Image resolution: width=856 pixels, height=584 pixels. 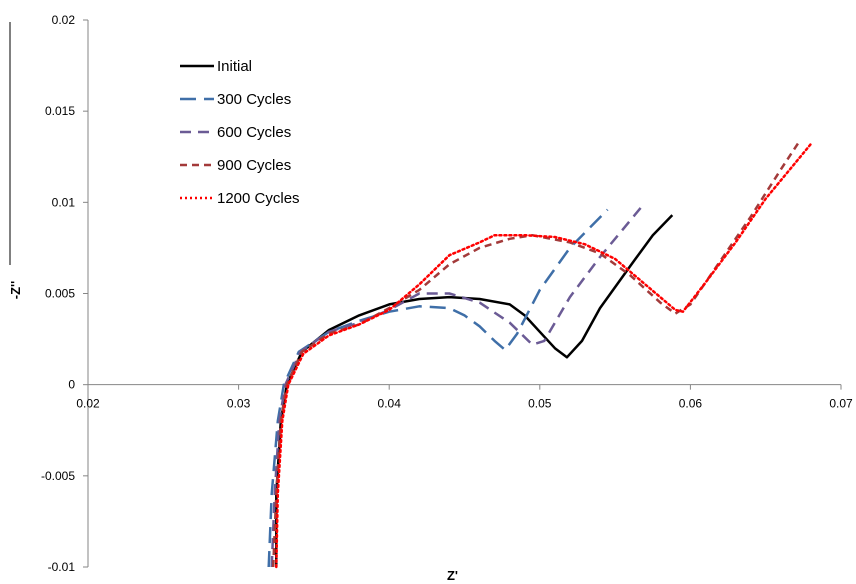 I want to click on y-tick-label: -0.005, so click(x=58, y=476).